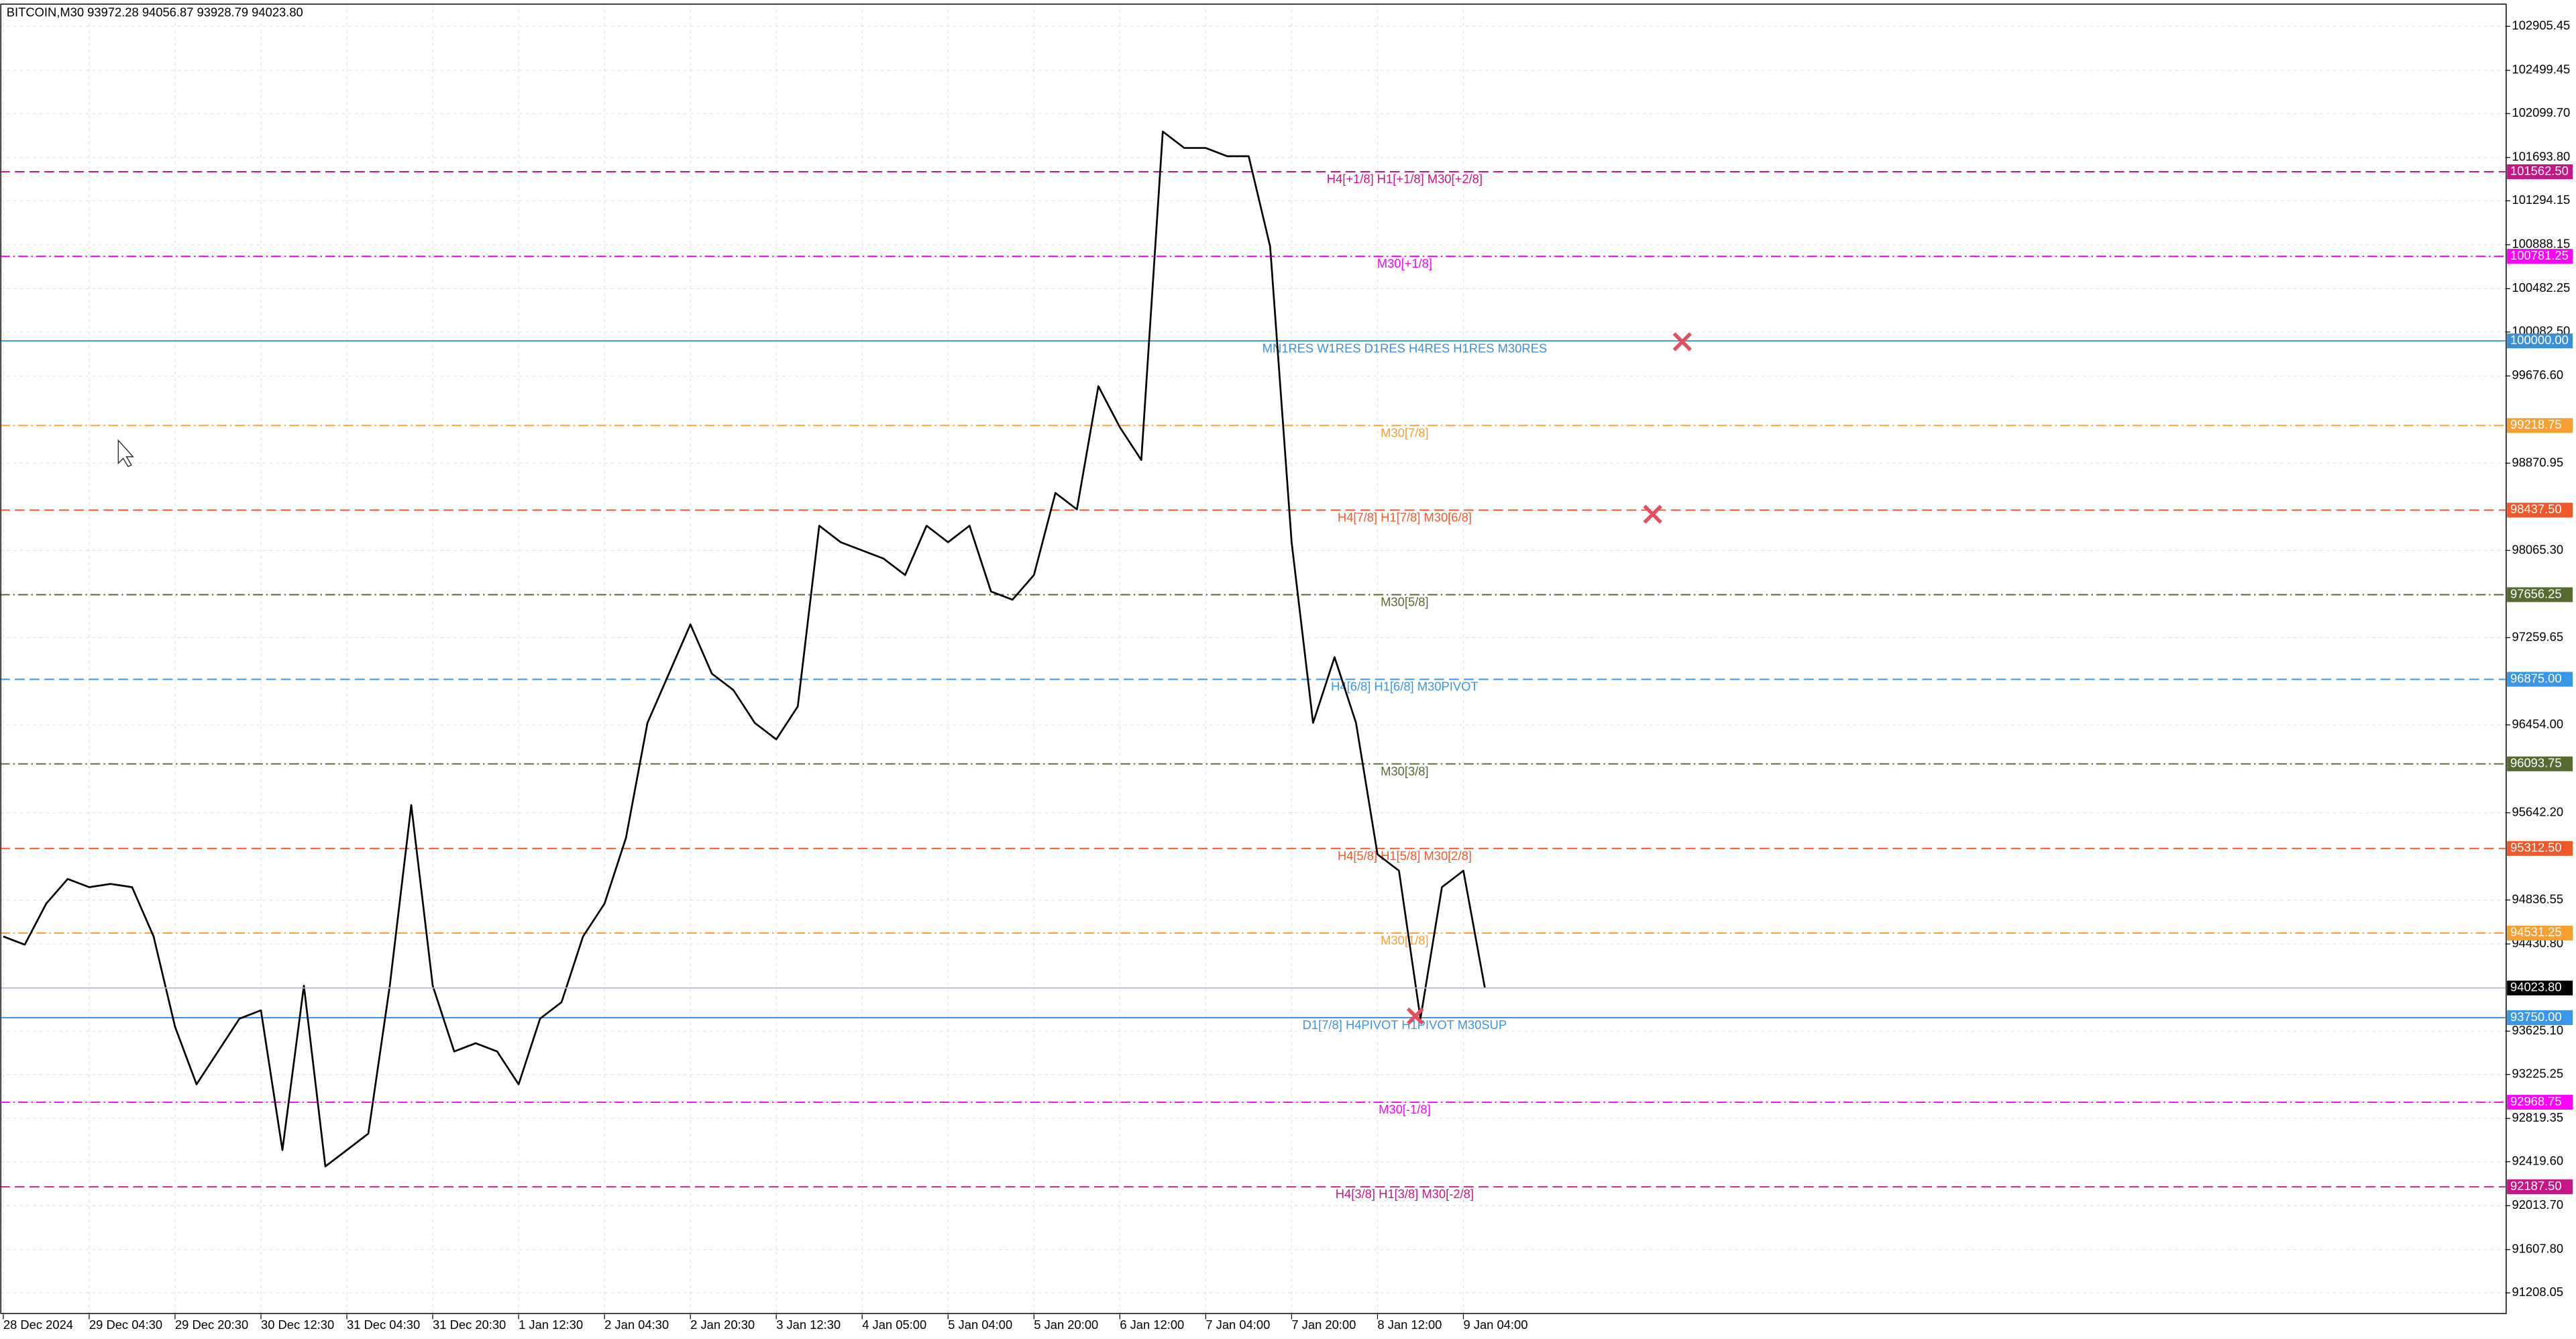 The image size is (2576, 1339). What do you see at coordinates (1152, 1325) in the screenshot?
I see `x-tick-label: 6 Jan 12:00` at bounding box center [1152, 1325].